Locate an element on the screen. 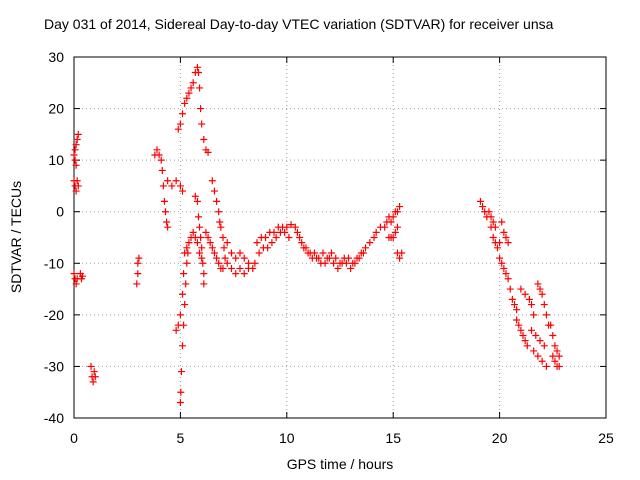  x-tick-label: 10 is located at coordinates (287, 438).